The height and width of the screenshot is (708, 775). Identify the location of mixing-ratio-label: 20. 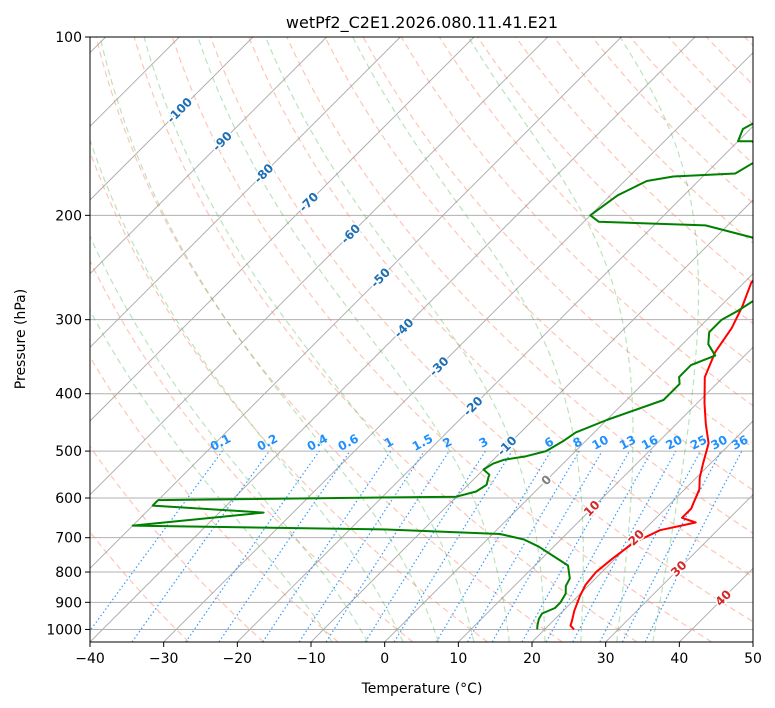
(673, 442).